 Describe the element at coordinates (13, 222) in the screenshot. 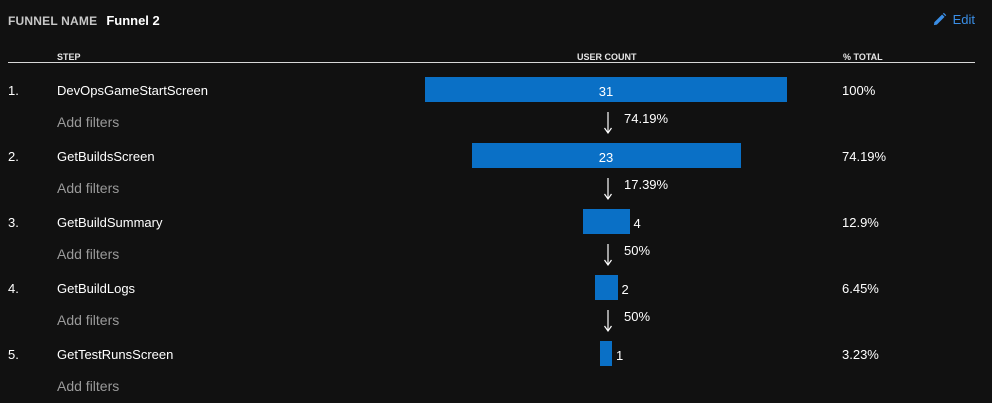

I see `step-index: 3.` at that location.